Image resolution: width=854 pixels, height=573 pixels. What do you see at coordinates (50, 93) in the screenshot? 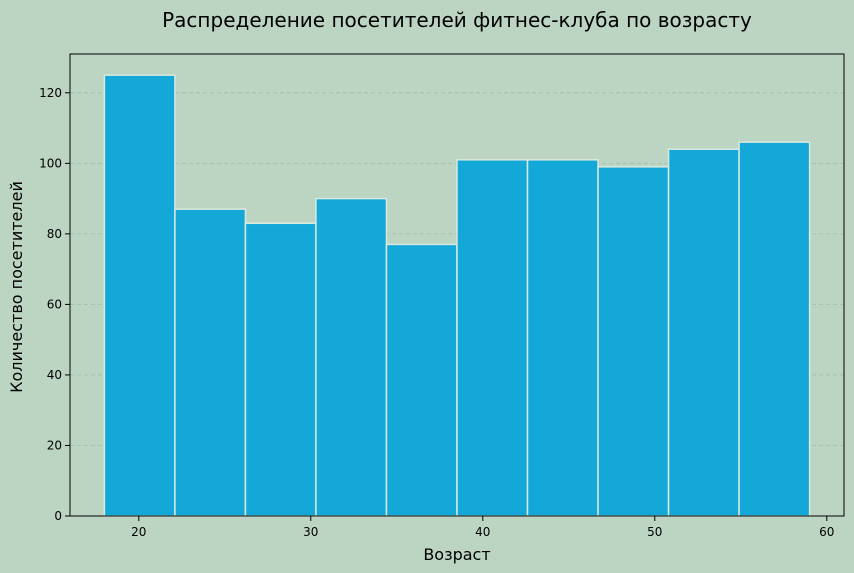
I see `y-tick-label-6: 120` at bounding box center [50, 93].